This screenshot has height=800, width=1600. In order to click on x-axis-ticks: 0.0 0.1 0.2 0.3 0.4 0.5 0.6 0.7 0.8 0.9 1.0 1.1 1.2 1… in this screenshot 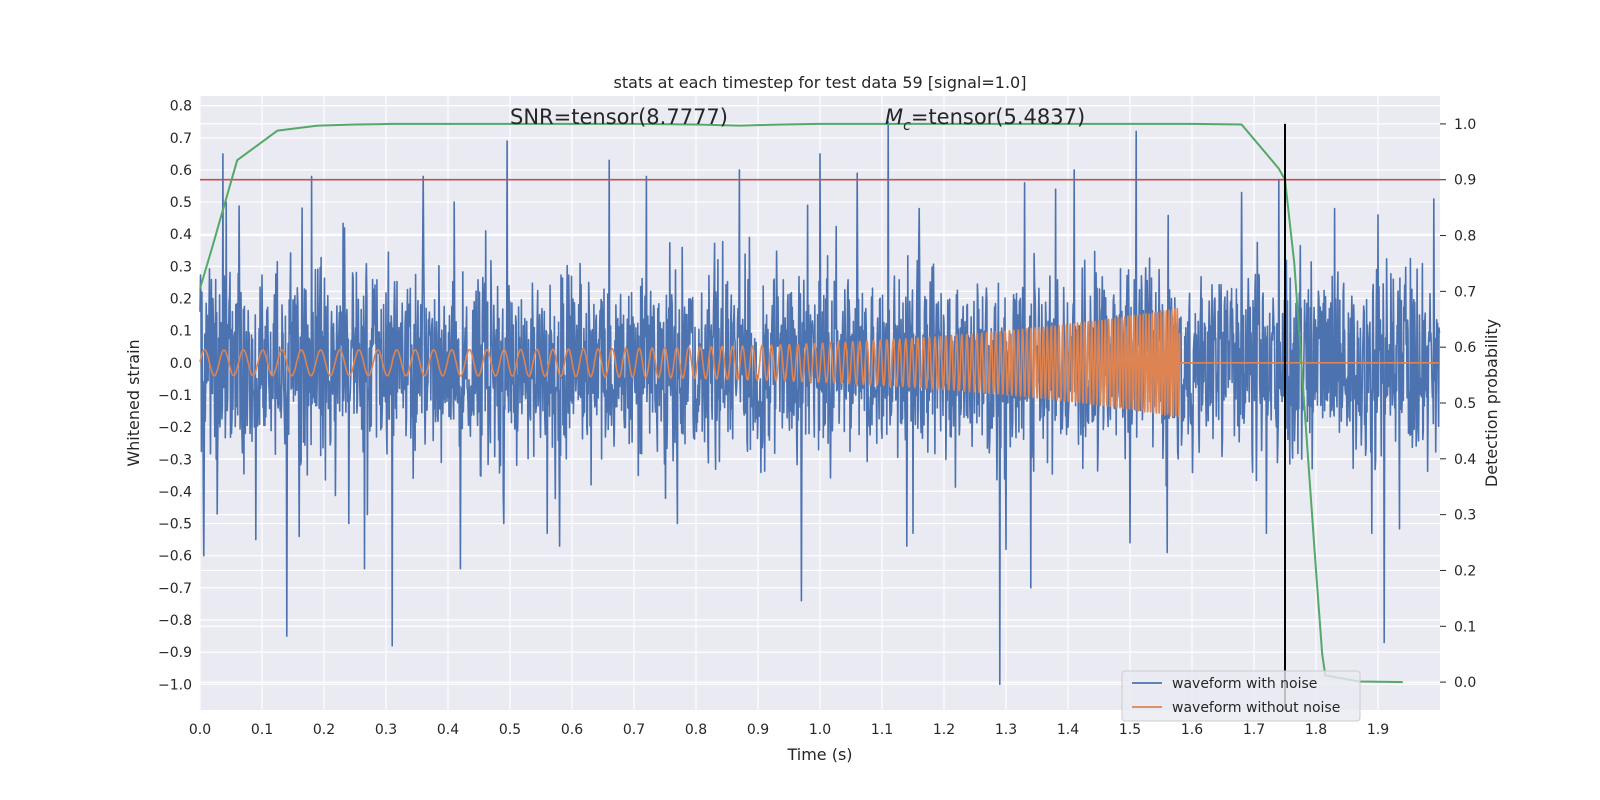, I will do `click(789, 730)`.